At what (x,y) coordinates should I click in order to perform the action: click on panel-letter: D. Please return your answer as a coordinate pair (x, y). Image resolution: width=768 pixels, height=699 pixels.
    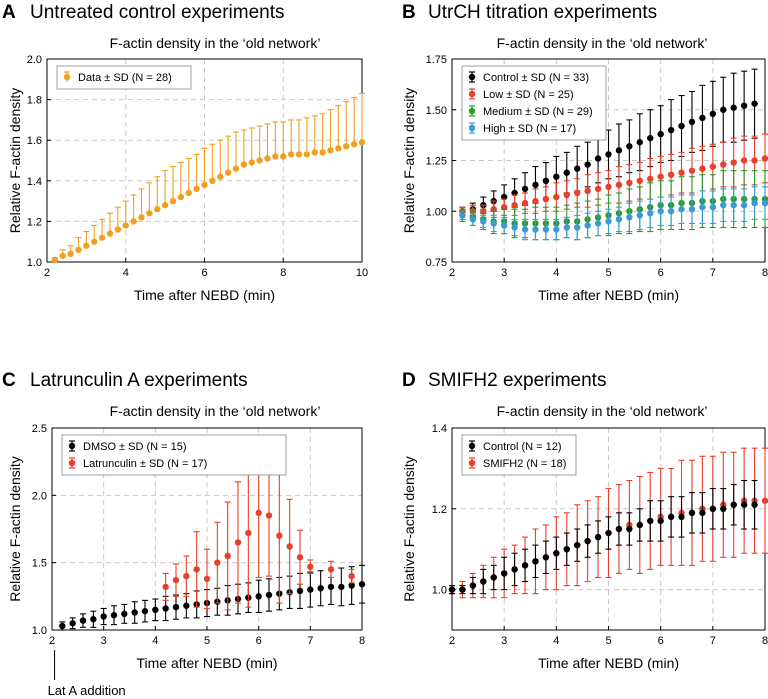
    Looking at the image, I should click on (409, 380).